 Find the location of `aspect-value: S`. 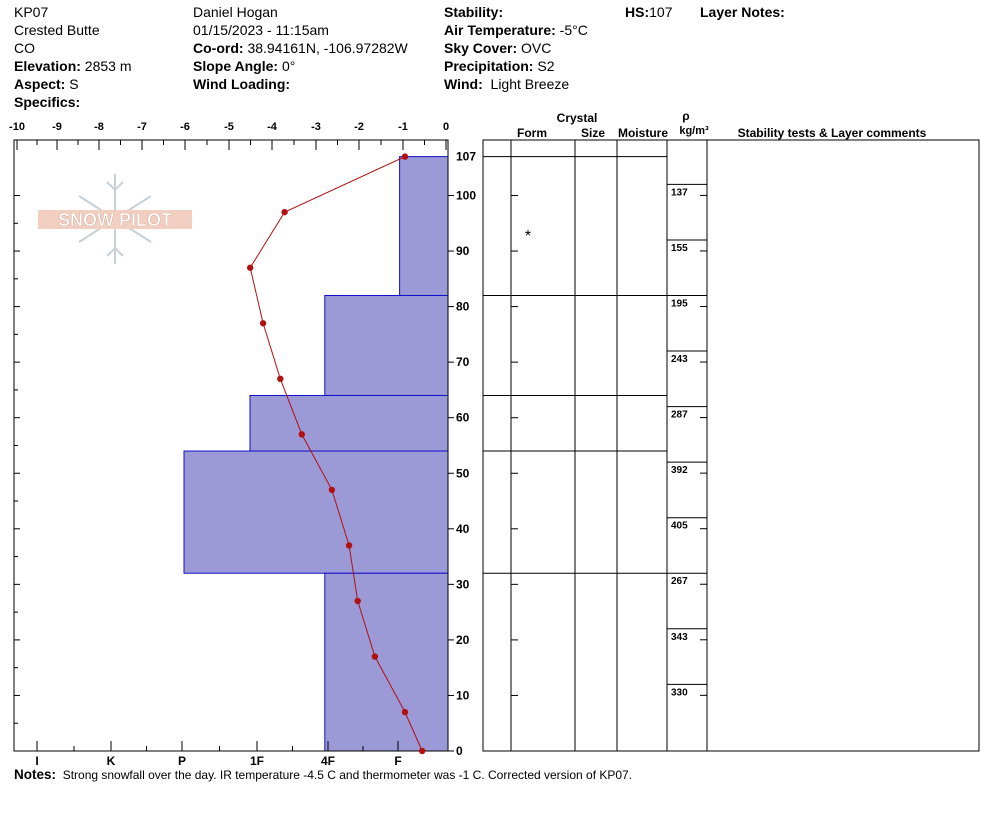

aspect-value: S is located at coordinates (74, 84).